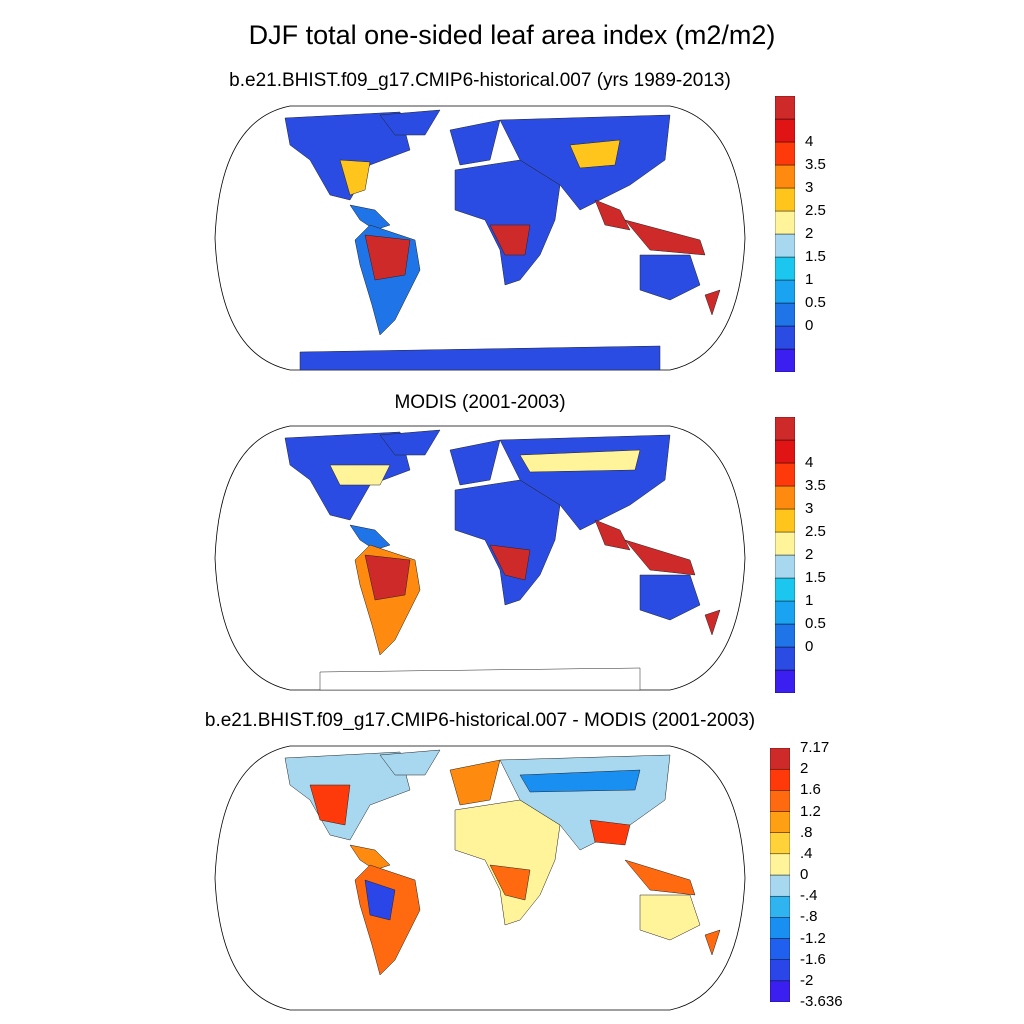 The height and width of the screenshot is (1024, 1024). I want to click on panel-1-colorbar, so click(785, 236).